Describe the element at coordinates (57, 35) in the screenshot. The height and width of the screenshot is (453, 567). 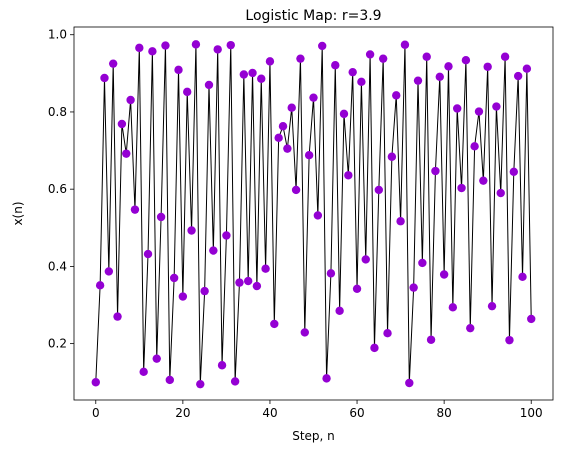
I see `y-tick-label: 1.0` at that location.